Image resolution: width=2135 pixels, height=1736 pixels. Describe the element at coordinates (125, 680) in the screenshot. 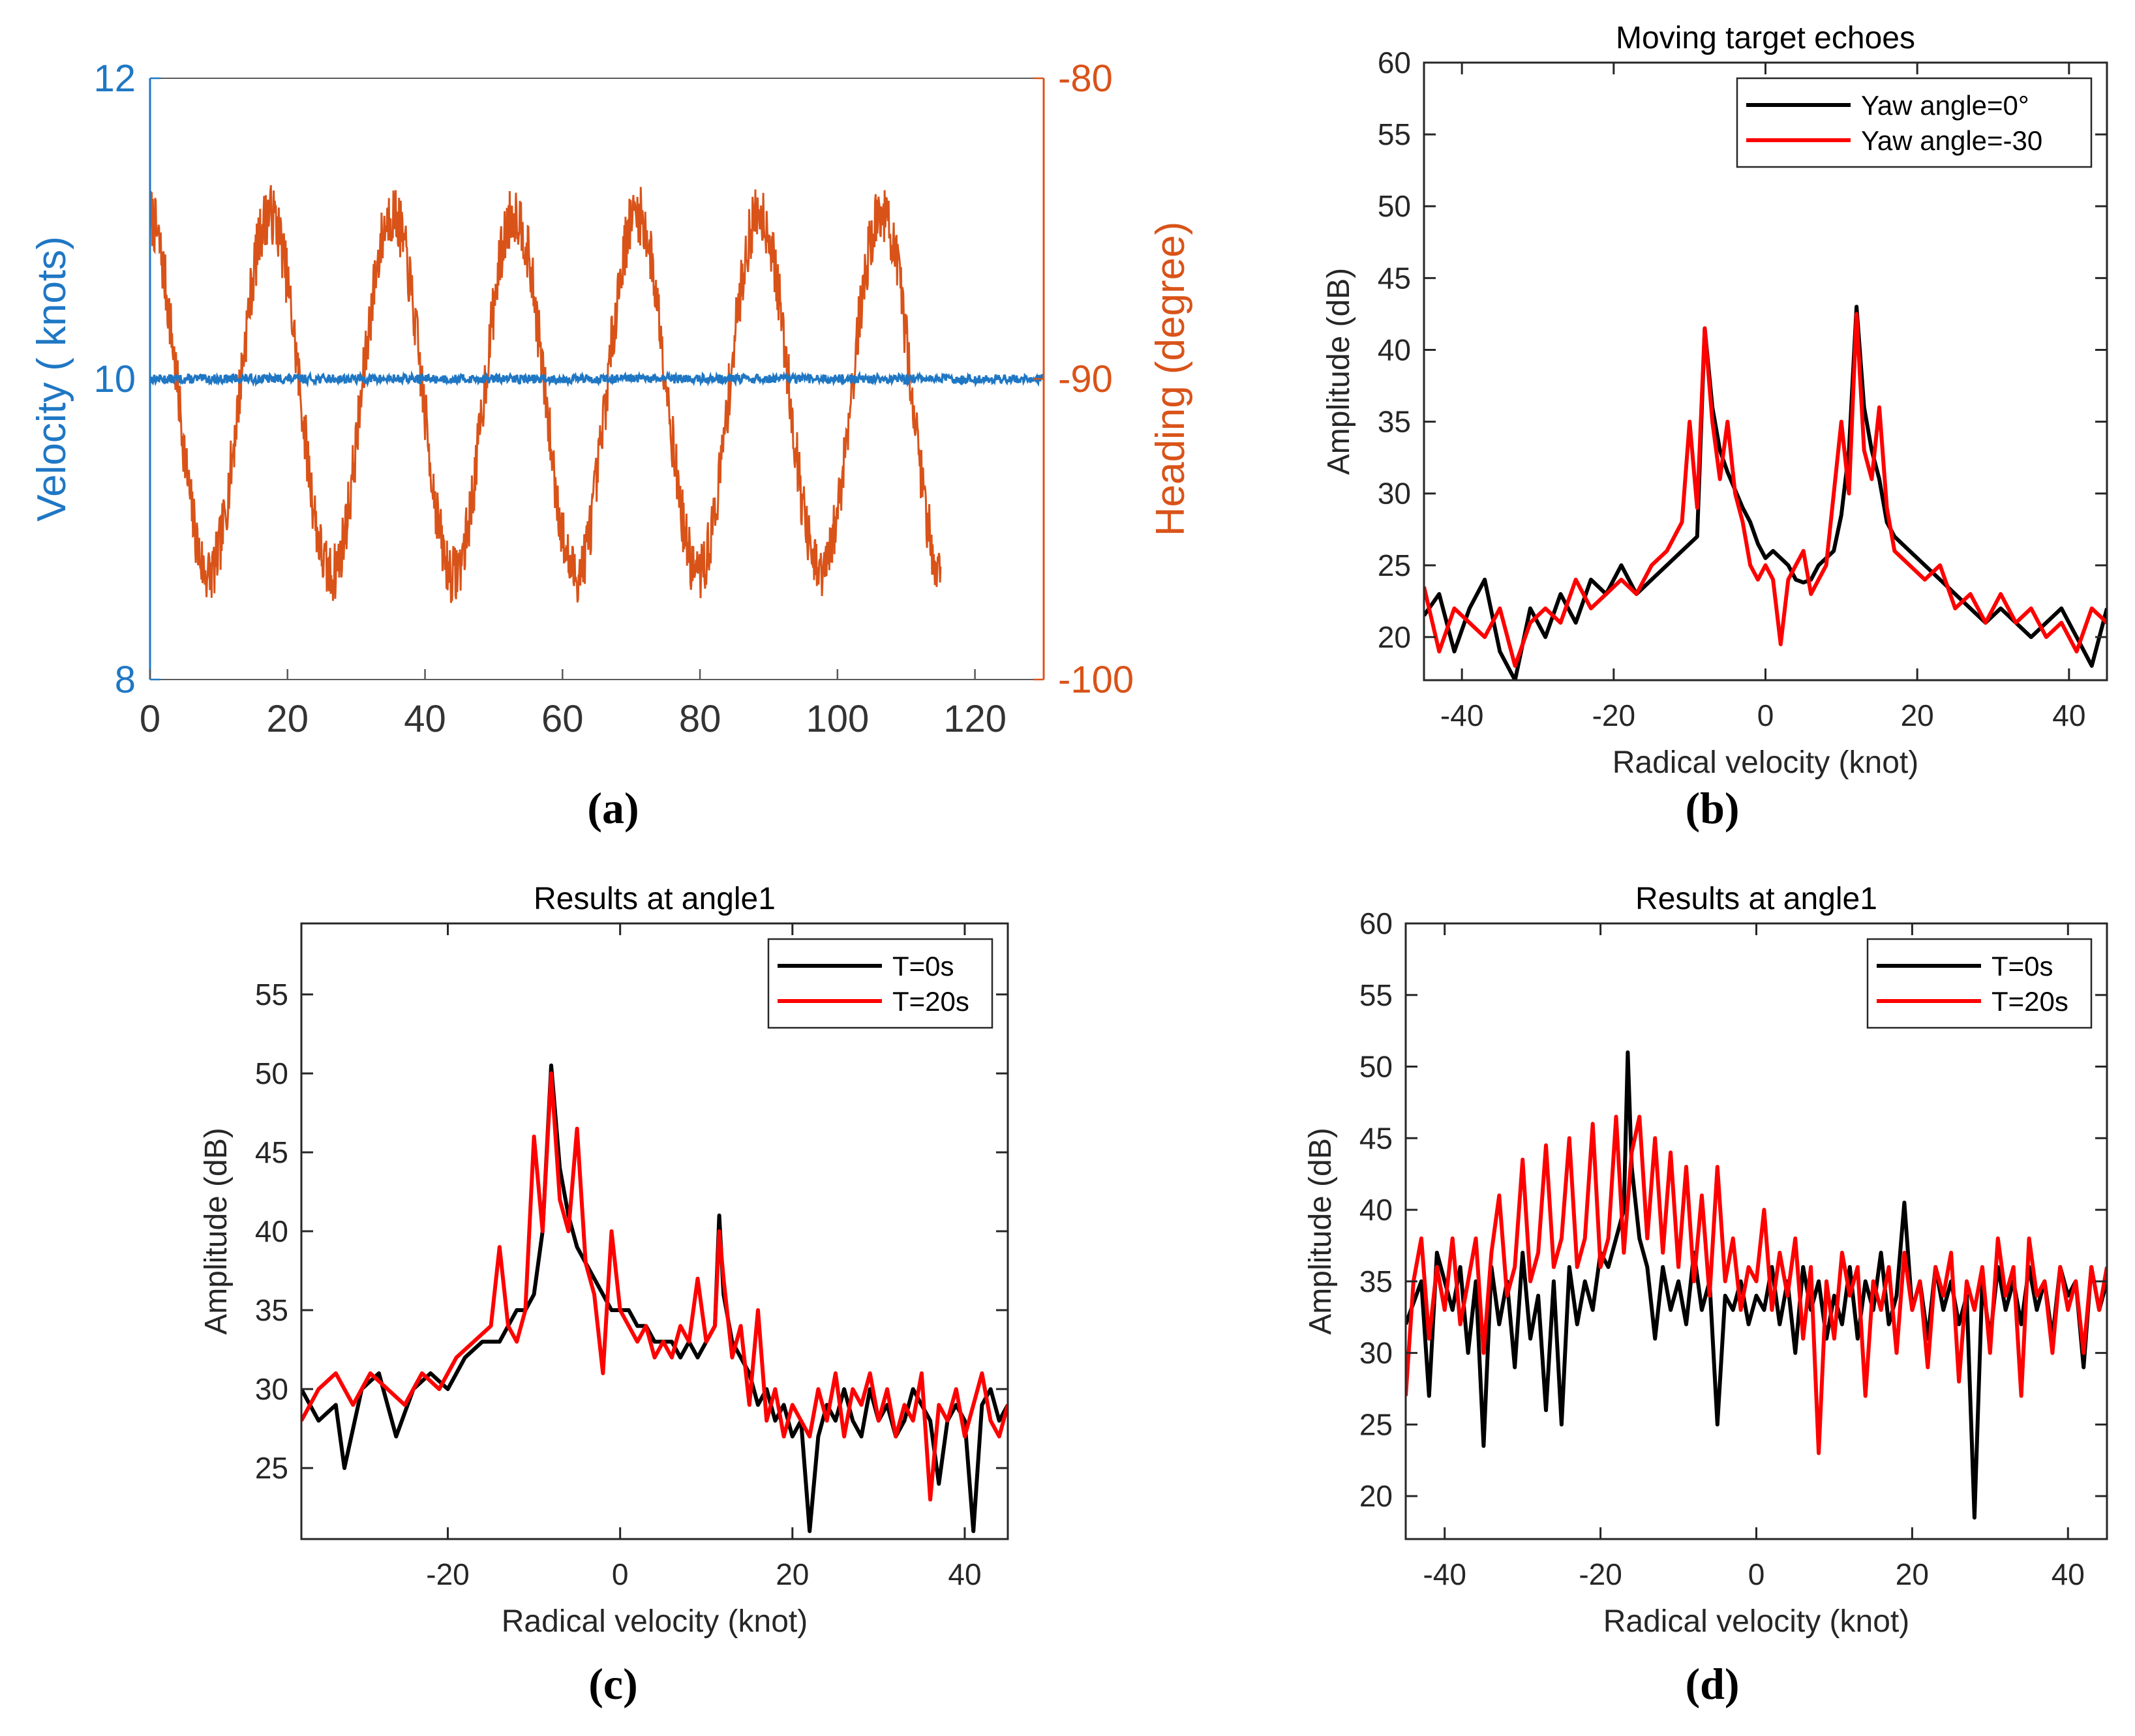

I see `y-tick-label-left: 8` at that location.